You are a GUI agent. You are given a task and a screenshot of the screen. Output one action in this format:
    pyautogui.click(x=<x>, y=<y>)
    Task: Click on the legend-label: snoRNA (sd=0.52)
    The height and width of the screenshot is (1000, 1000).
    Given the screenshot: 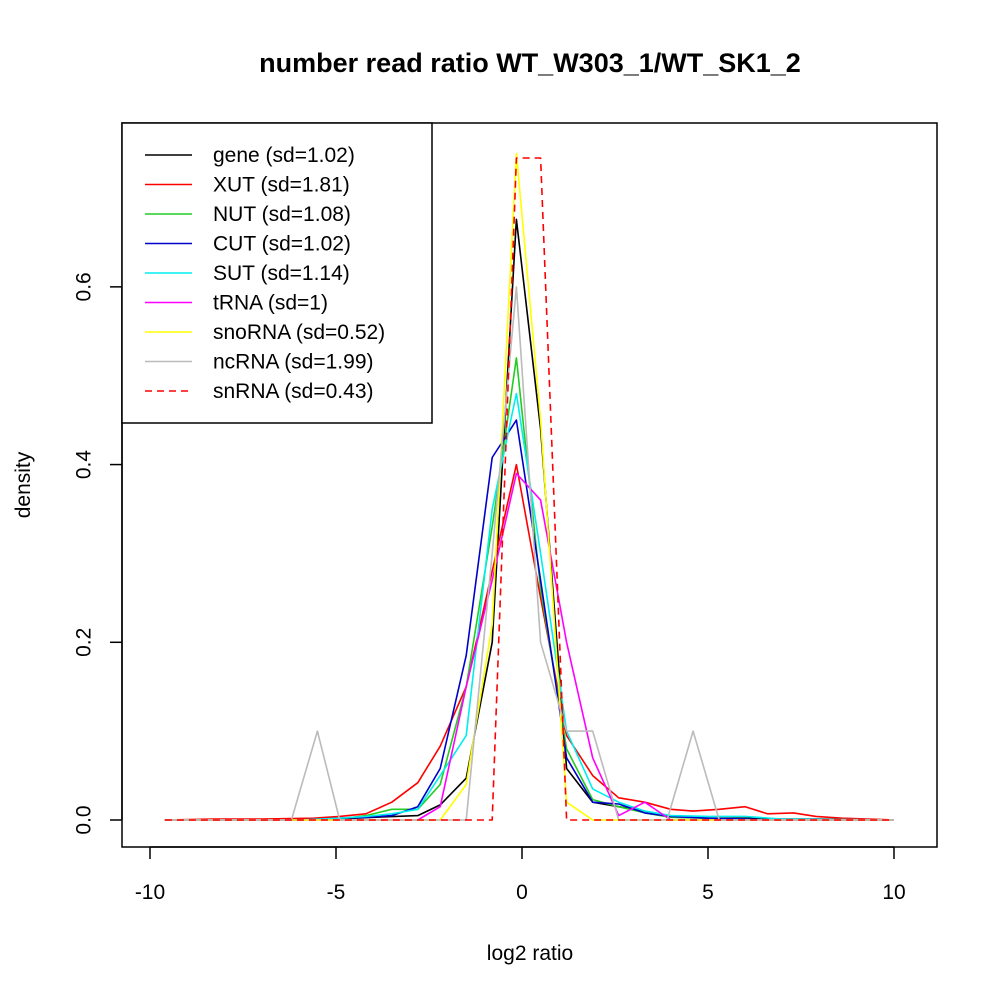 What is the action you would take?
    pyautogui.click(x=299, y=332)
    